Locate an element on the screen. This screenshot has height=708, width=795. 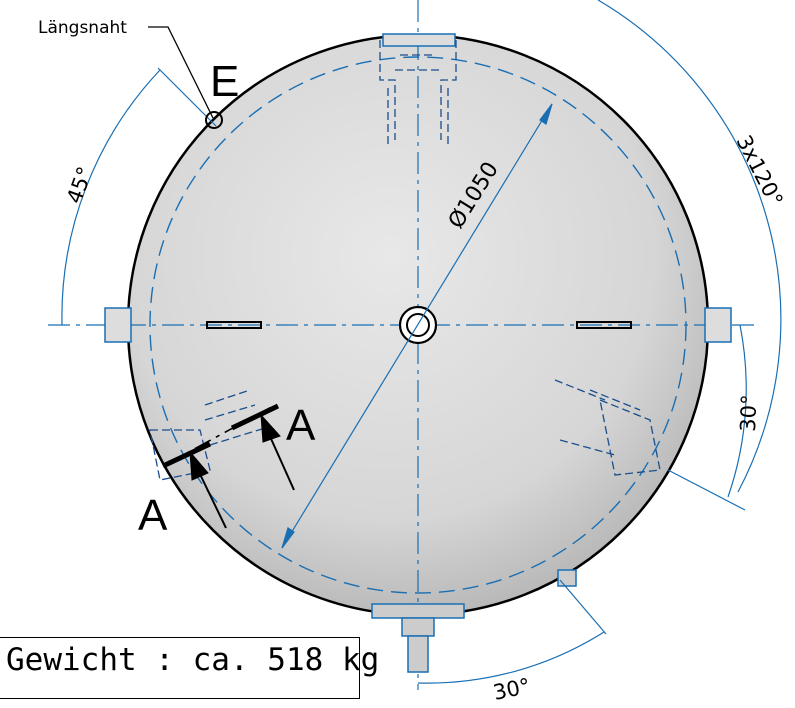
seam-callout is located at coordinates (185, 77).